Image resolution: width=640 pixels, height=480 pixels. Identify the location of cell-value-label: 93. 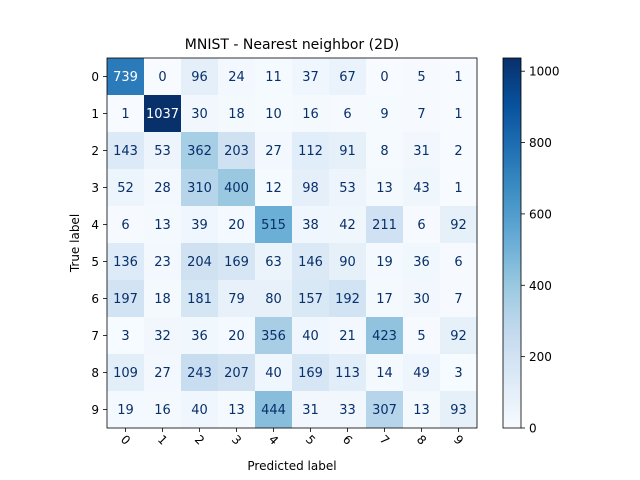
(458, 410).